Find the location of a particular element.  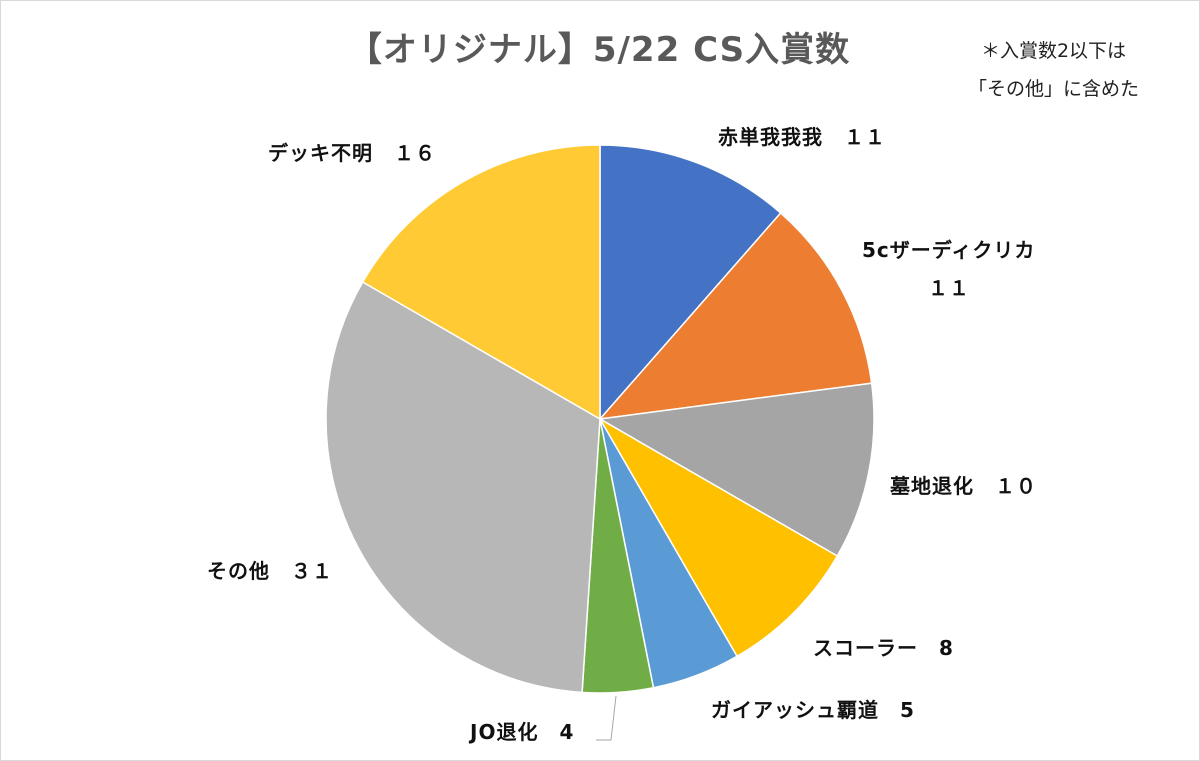

slice-name-5c: 5cザーディクリカ is located at coordinates (949, 250).